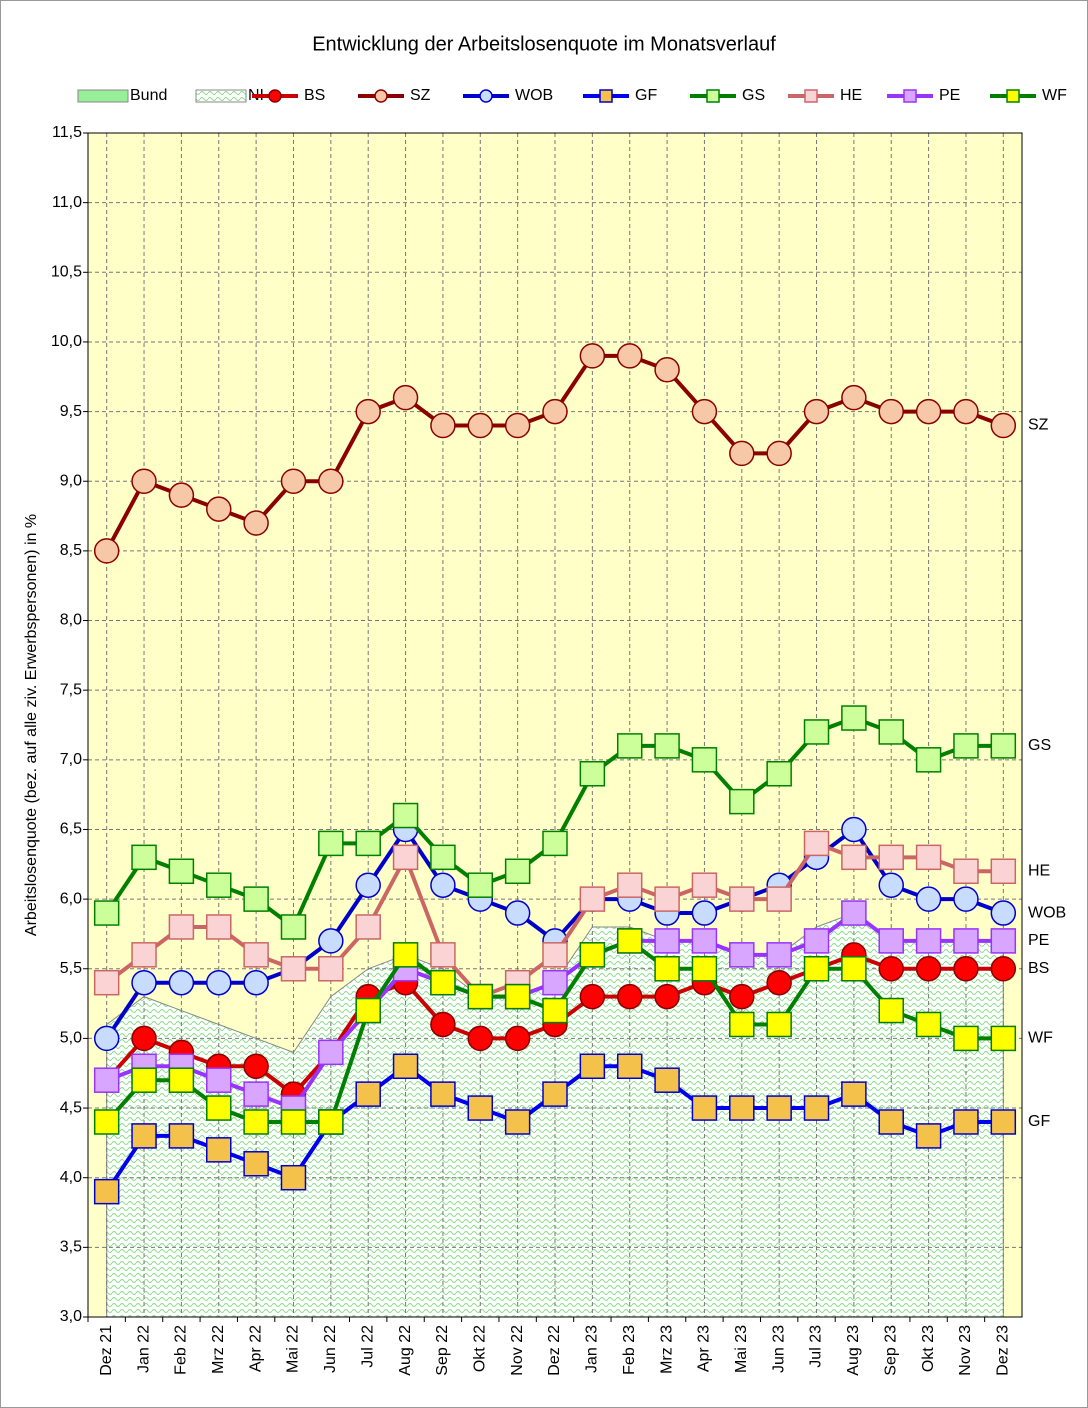 This screenshot has width=1088, height=1408. I want to click on y-tick-label: 5,0, so click(71, 1038).